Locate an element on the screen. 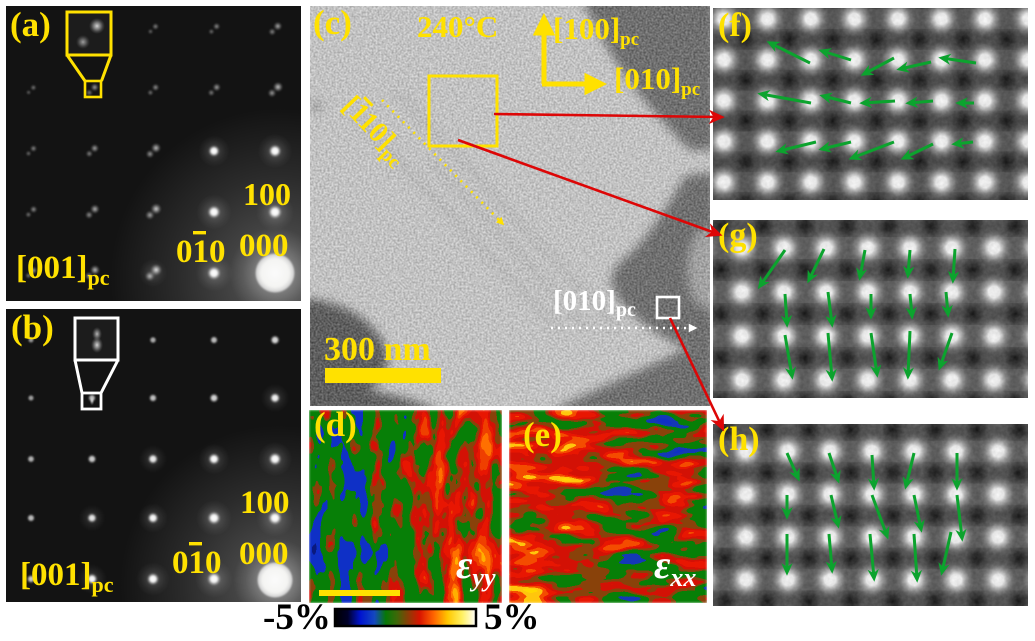 The image size is (1035, 641). svg-text: (c) is located at coordinates (332, 22).